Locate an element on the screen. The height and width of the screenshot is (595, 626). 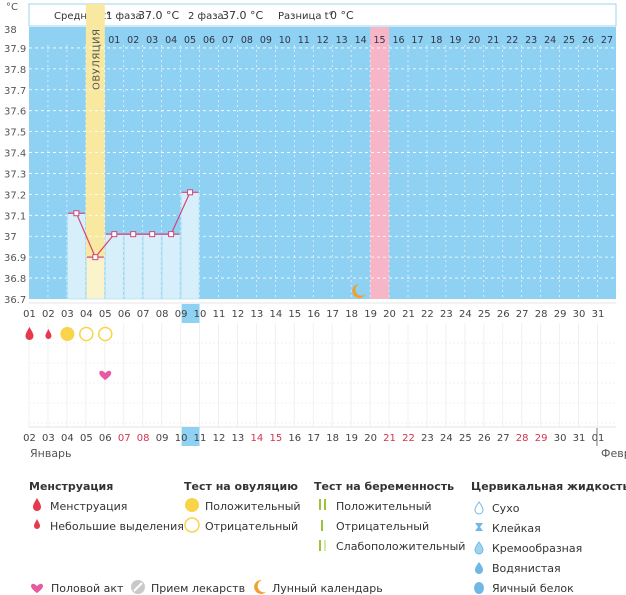
highlighted-day-column is located at coordinates (380, 163).